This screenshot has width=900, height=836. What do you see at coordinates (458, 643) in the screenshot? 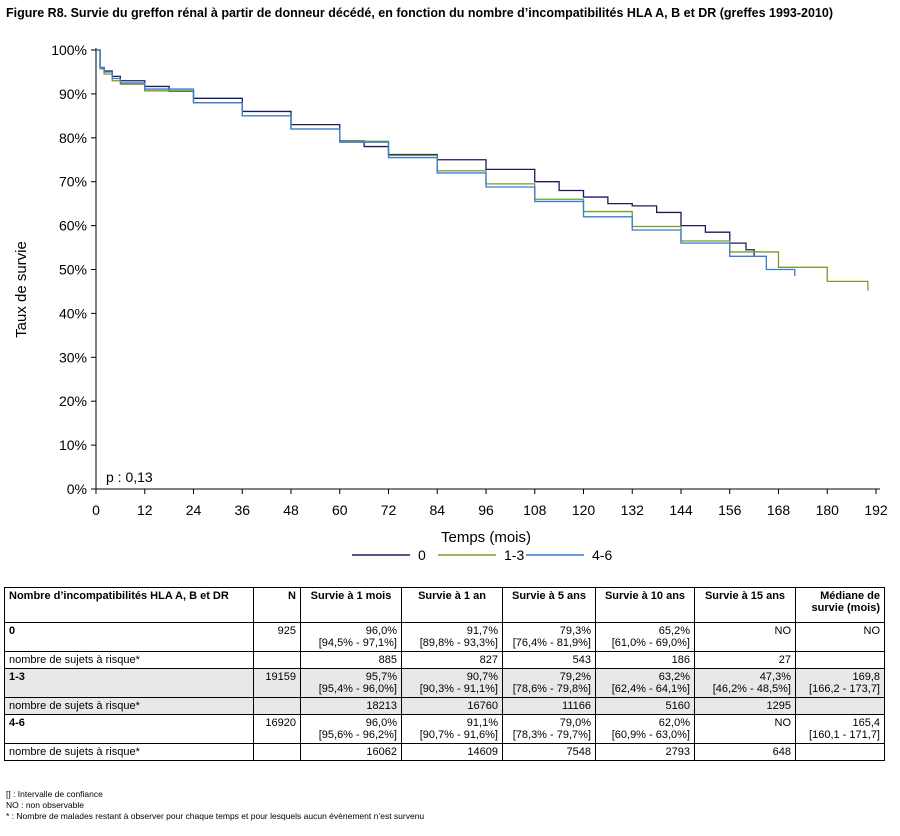
I see `confidence-interval: [89,8% - 93,3%]` at bounding box center [458, 643].